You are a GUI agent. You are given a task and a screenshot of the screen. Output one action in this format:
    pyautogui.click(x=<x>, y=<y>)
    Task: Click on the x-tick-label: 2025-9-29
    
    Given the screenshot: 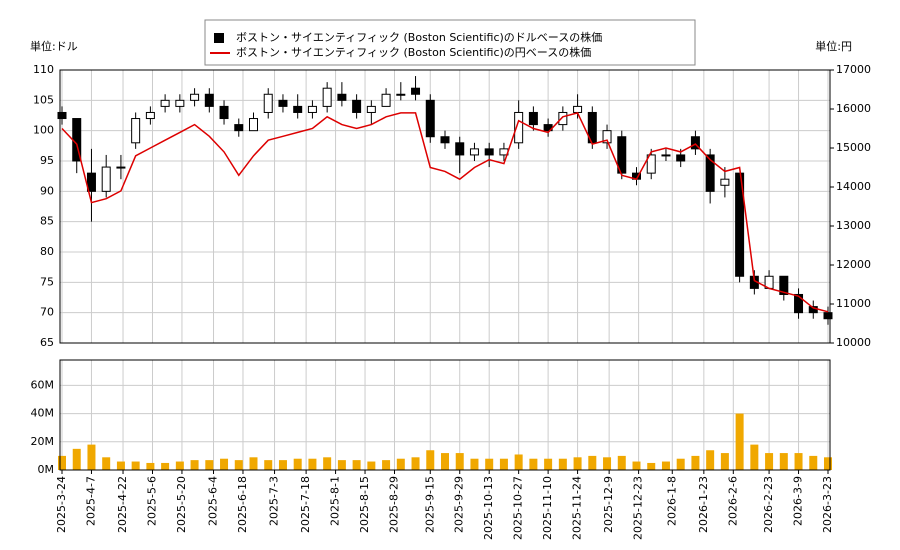 What is the action you would take?
    pyautogui.click(x=459, y=504)
    